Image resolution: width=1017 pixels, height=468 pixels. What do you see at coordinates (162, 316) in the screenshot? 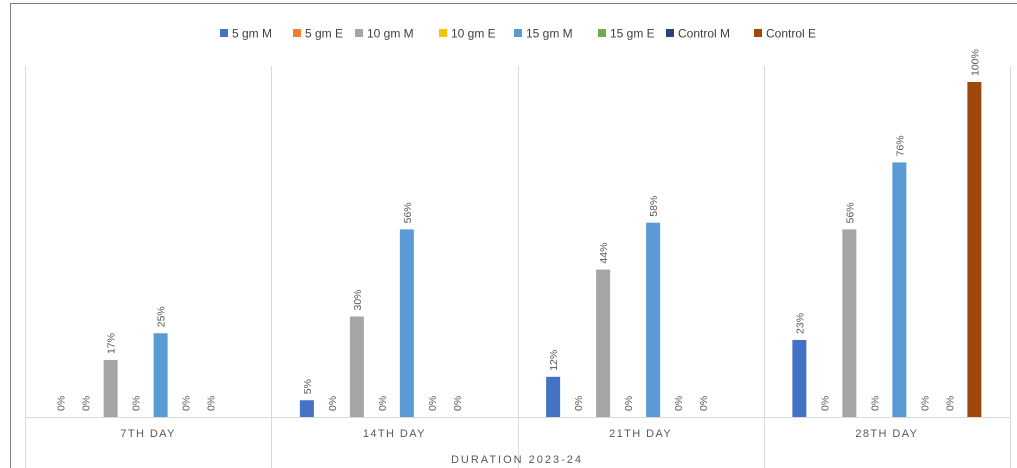
I see `data-label: 25%` at bounding box center [162, 316].